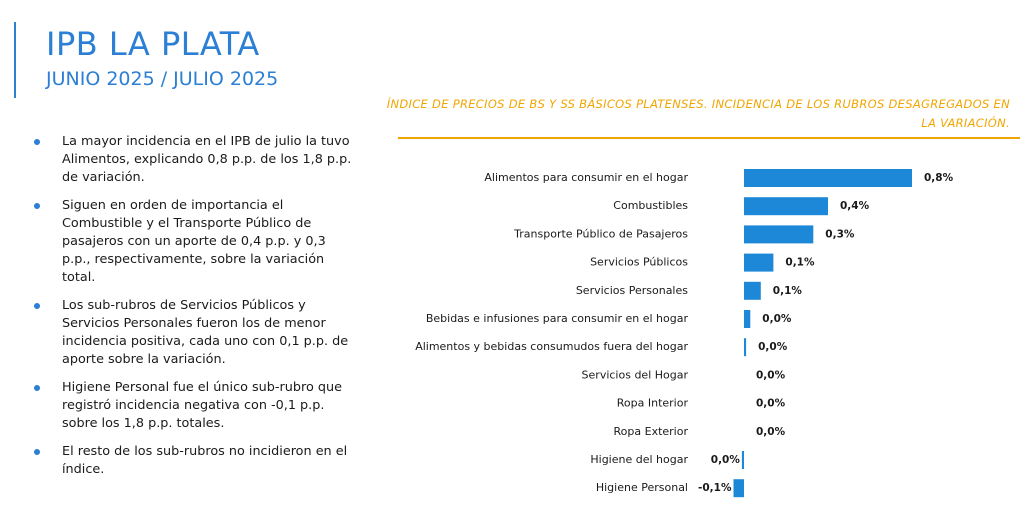 This screenshot has width=1024, height=524. I want to click on title-accent-bar, so click(15, 60).